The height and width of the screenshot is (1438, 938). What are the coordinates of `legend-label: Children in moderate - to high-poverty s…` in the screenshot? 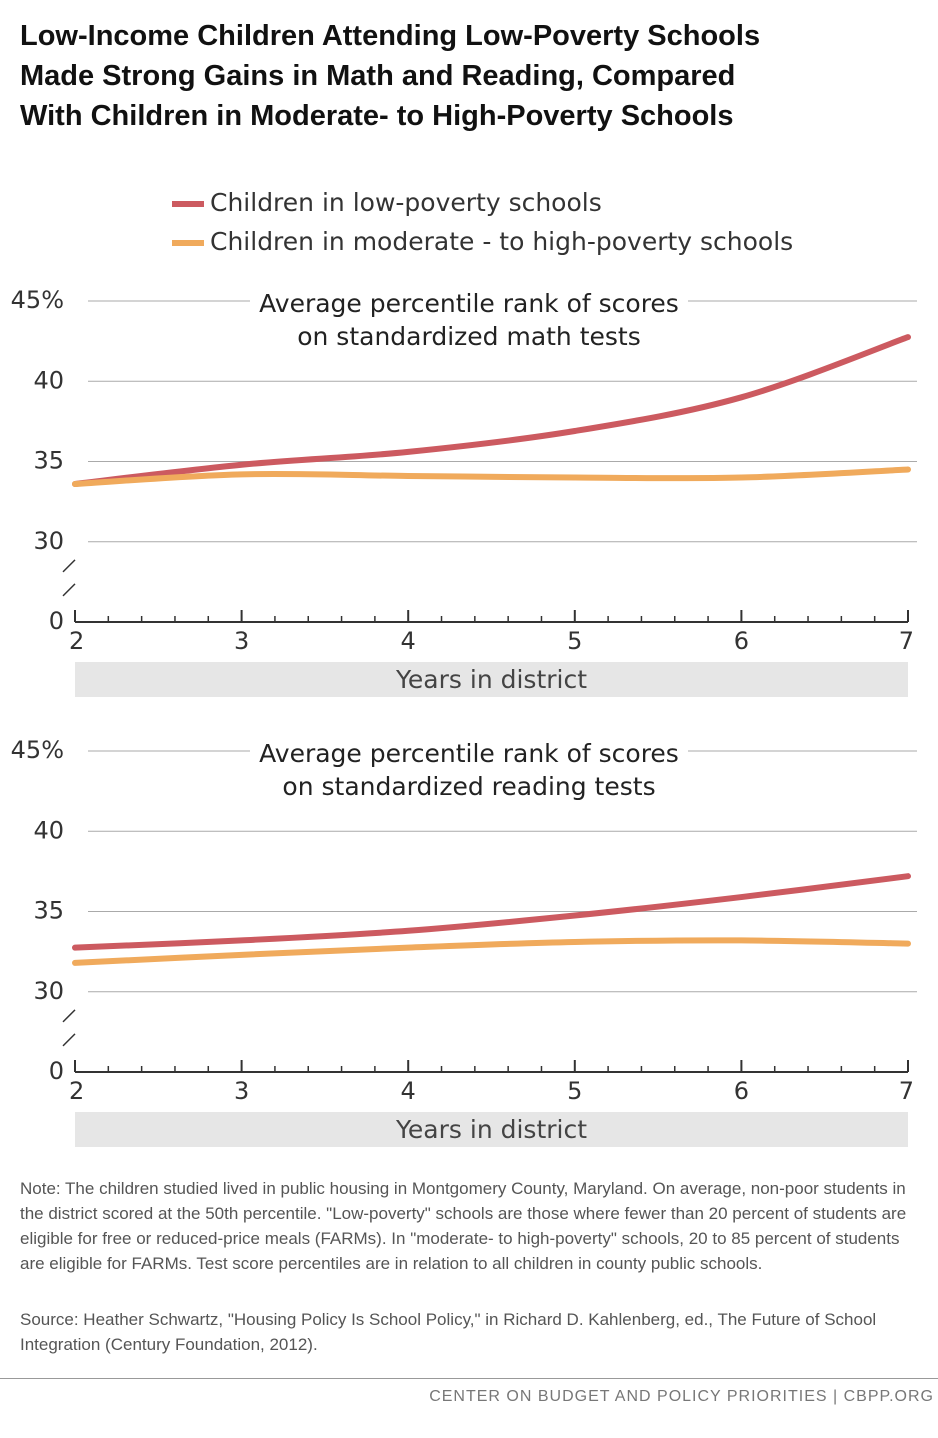 It's located at (501, 241).